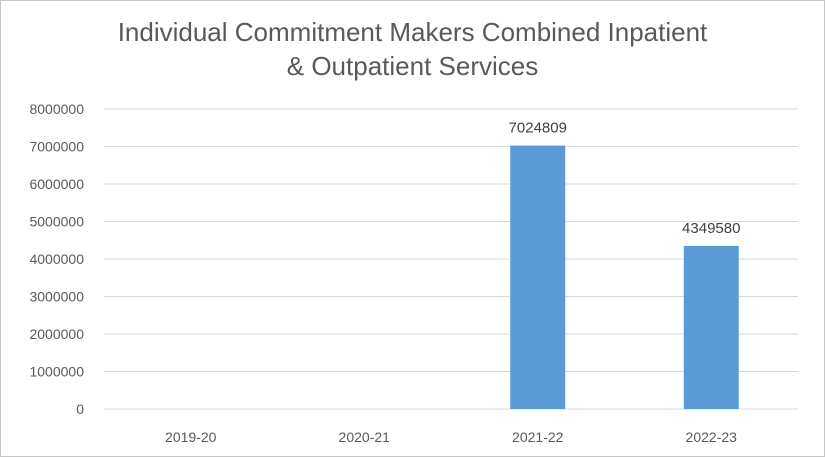 The height and width of the screenshot is (457, 825). What do you see at coordinates (80, 409) in the screenshot?
I see `y-tick-label: 0` at bounding box center [80, 409].